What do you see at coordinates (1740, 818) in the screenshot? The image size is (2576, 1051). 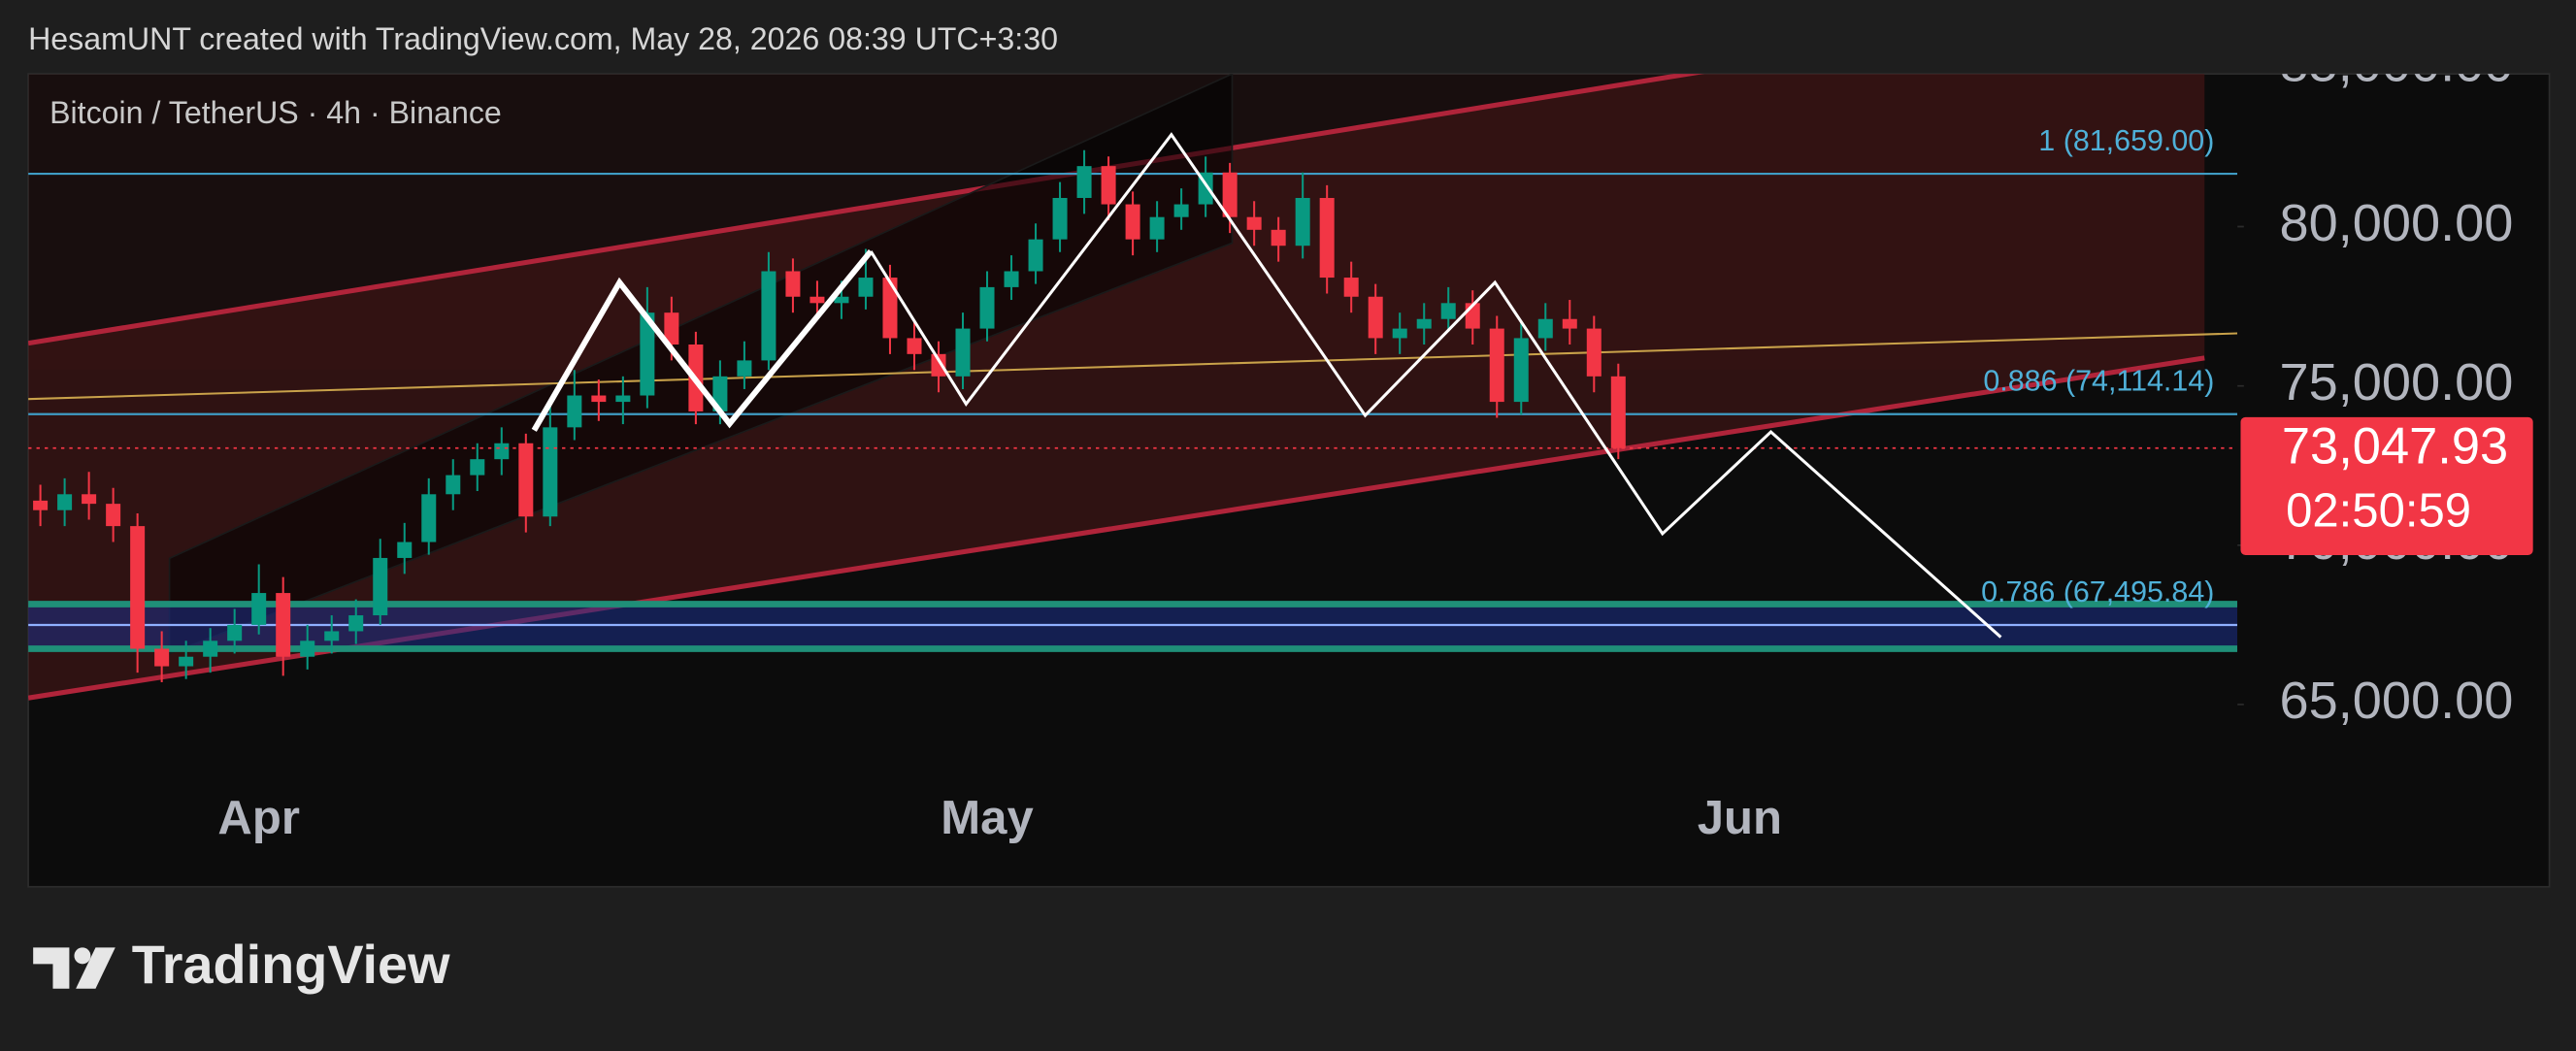 I see `x-tick-label: Jun` at bounding box center [1740, 818].